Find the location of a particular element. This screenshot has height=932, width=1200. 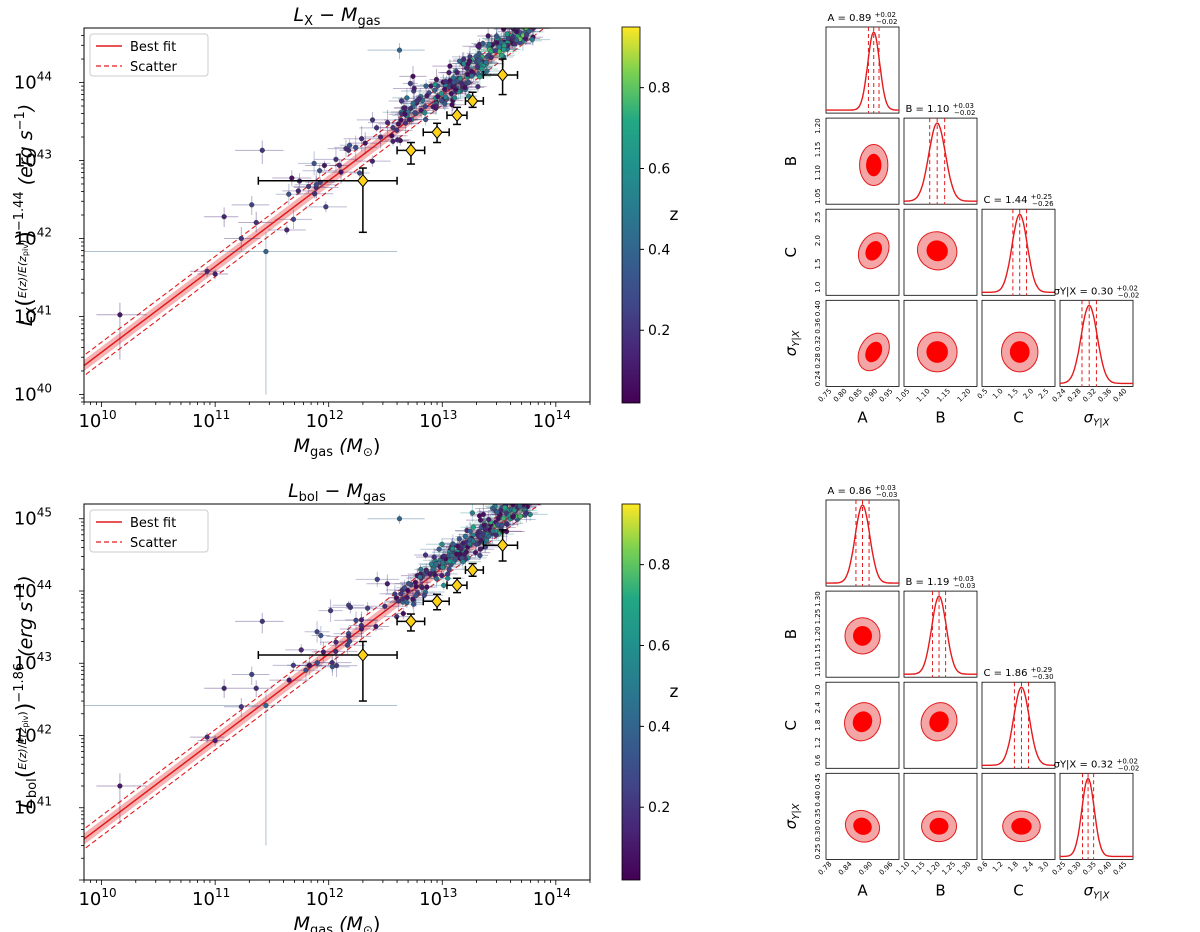

corner-y-tick-label: 1.20 is located at coordinates (818, 126).